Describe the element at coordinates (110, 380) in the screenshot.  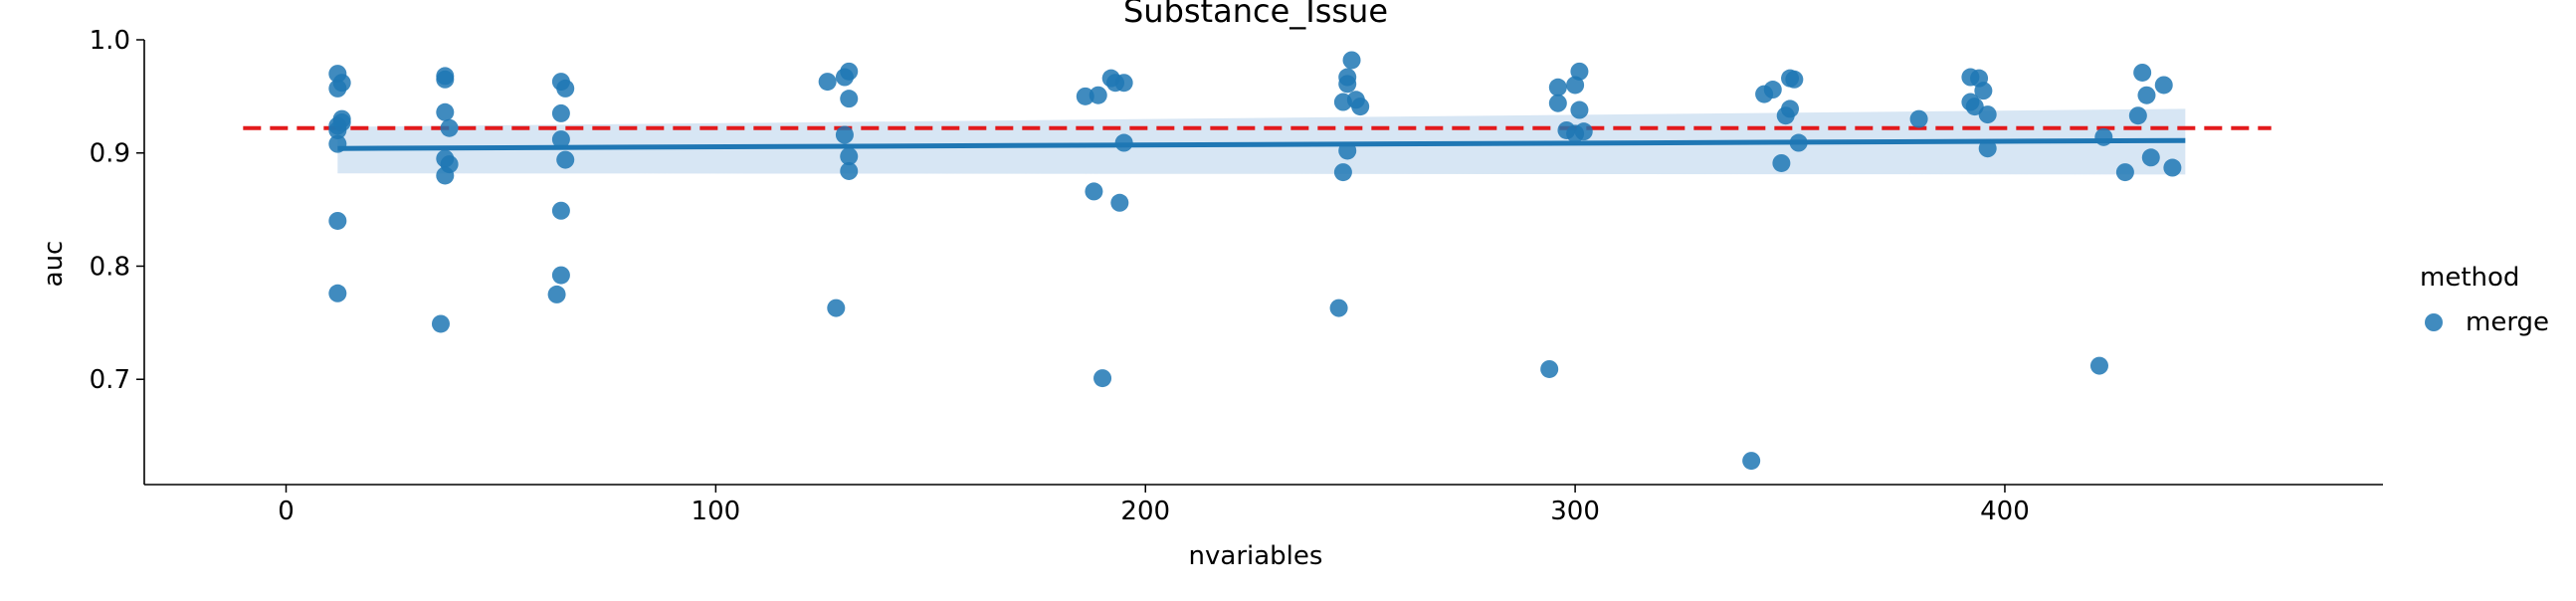
I see `y-tick-label: 0.7` at that location.